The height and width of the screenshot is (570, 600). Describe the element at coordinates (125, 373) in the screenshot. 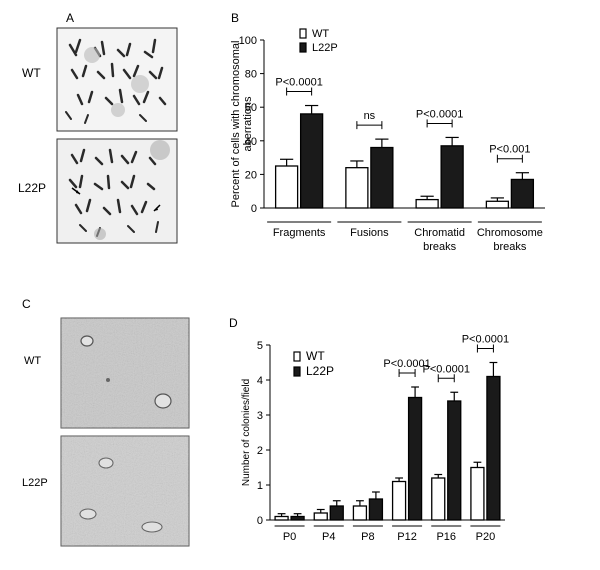

I see `colony-image-wt` at that location.